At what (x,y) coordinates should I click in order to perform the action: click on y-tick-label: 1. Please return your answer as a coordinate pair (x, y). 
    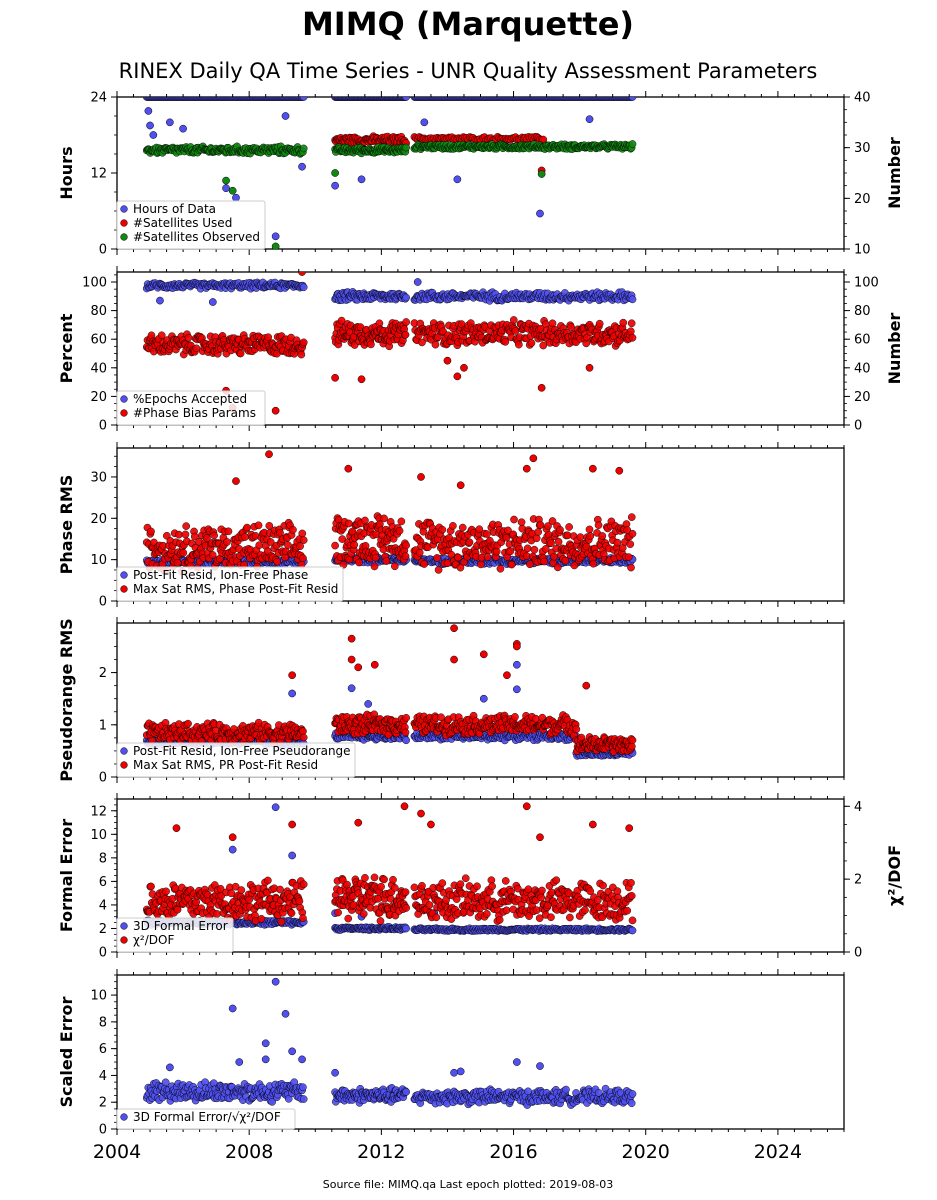
    Looking at the image, I should click on (103, 725).